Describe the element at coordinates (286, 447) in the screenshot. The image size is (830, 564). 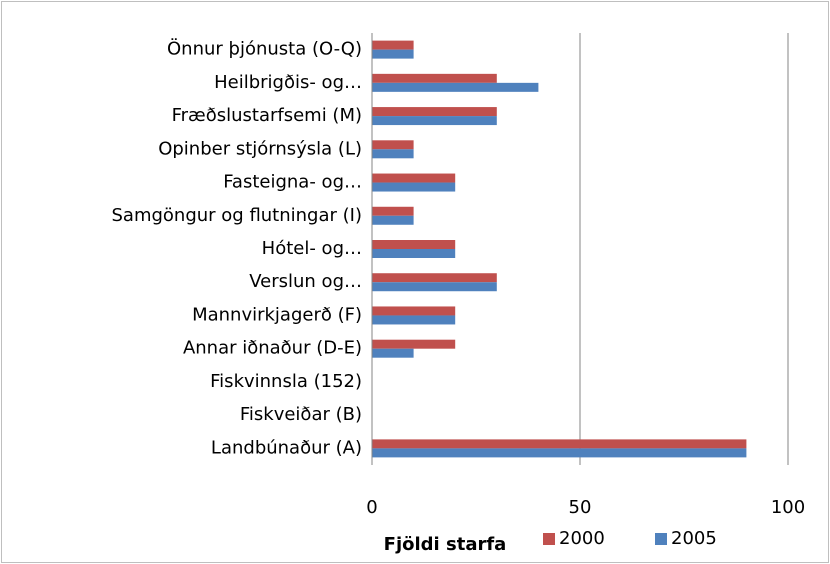
I see `y-tick-label: Landbúnaður (A)` at that location.